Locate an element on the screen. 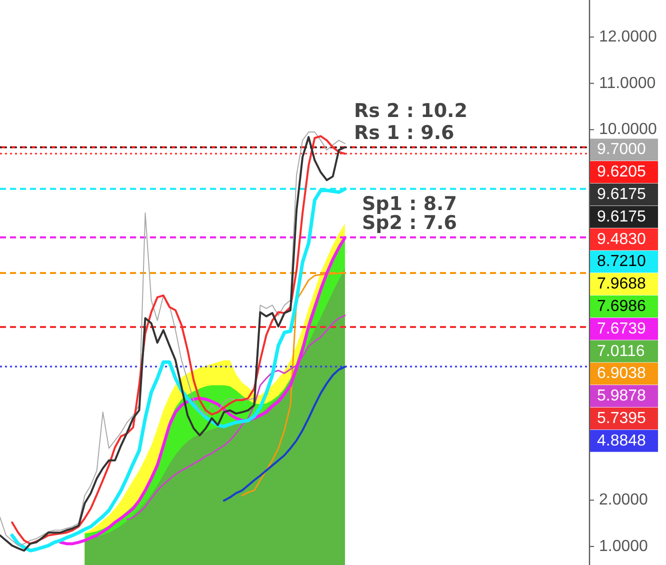 The height and width of the screenshot is (565, 666). legend-label: 6.9038 is located at coordinates (621, 373).